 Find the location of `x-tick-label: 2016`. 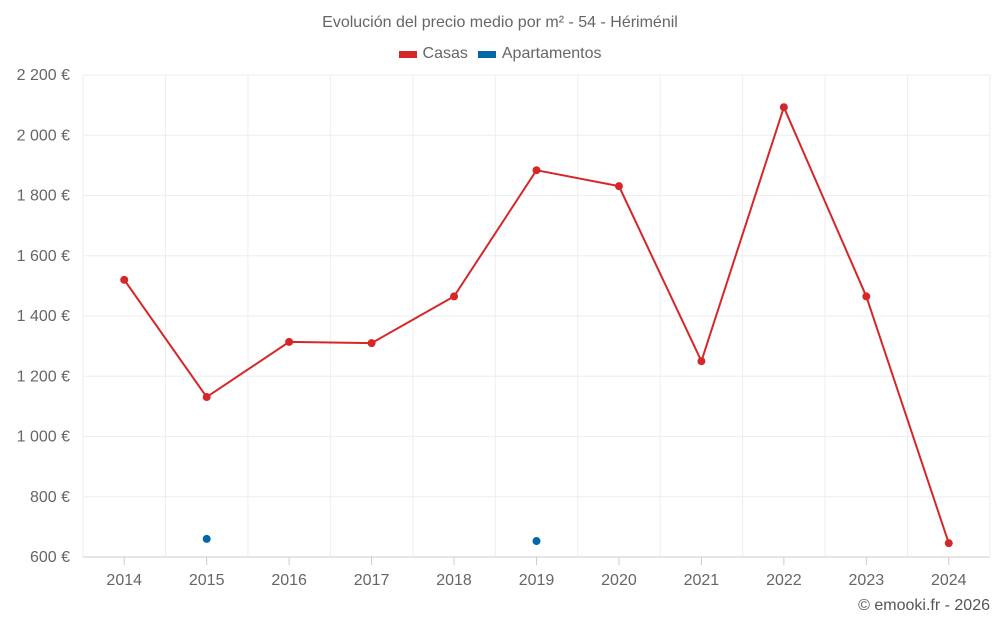

x-tick-label: 2016 is located at coordinates (289, 580).